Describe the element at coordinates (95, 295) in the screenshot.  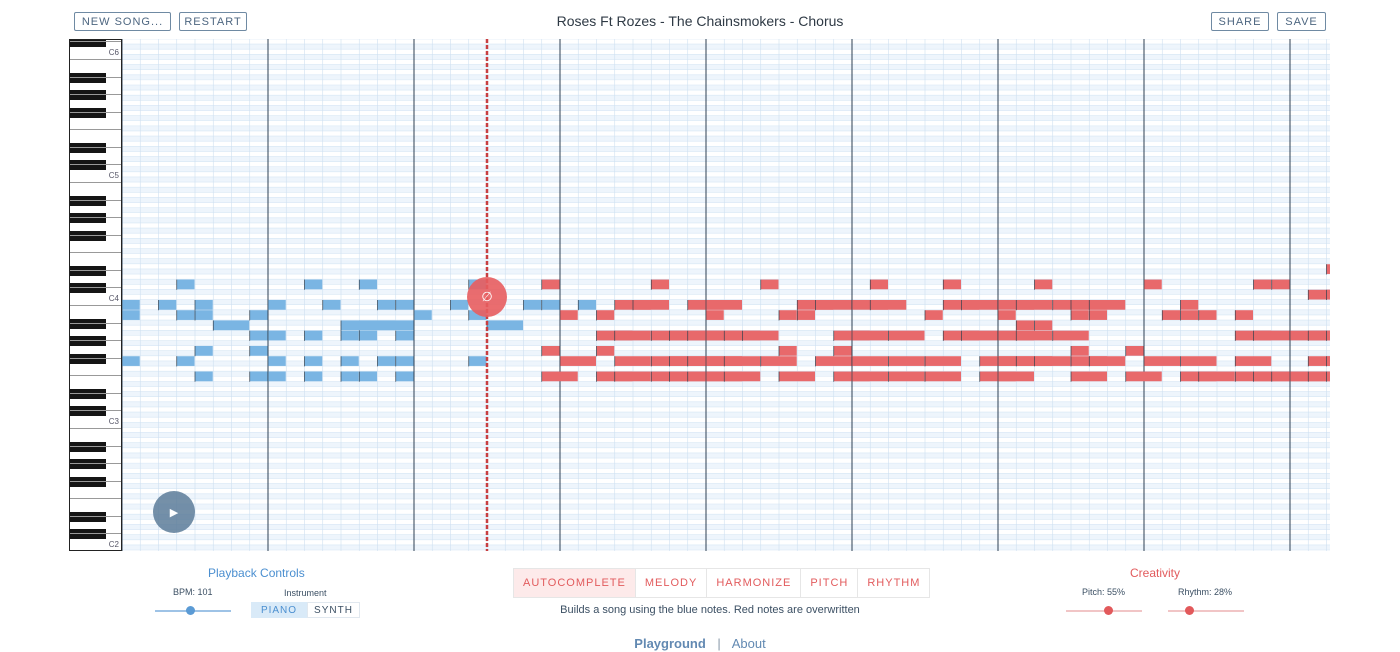
I see `piano-keyboard: C2 C3 C4 C5 C6` at that location.